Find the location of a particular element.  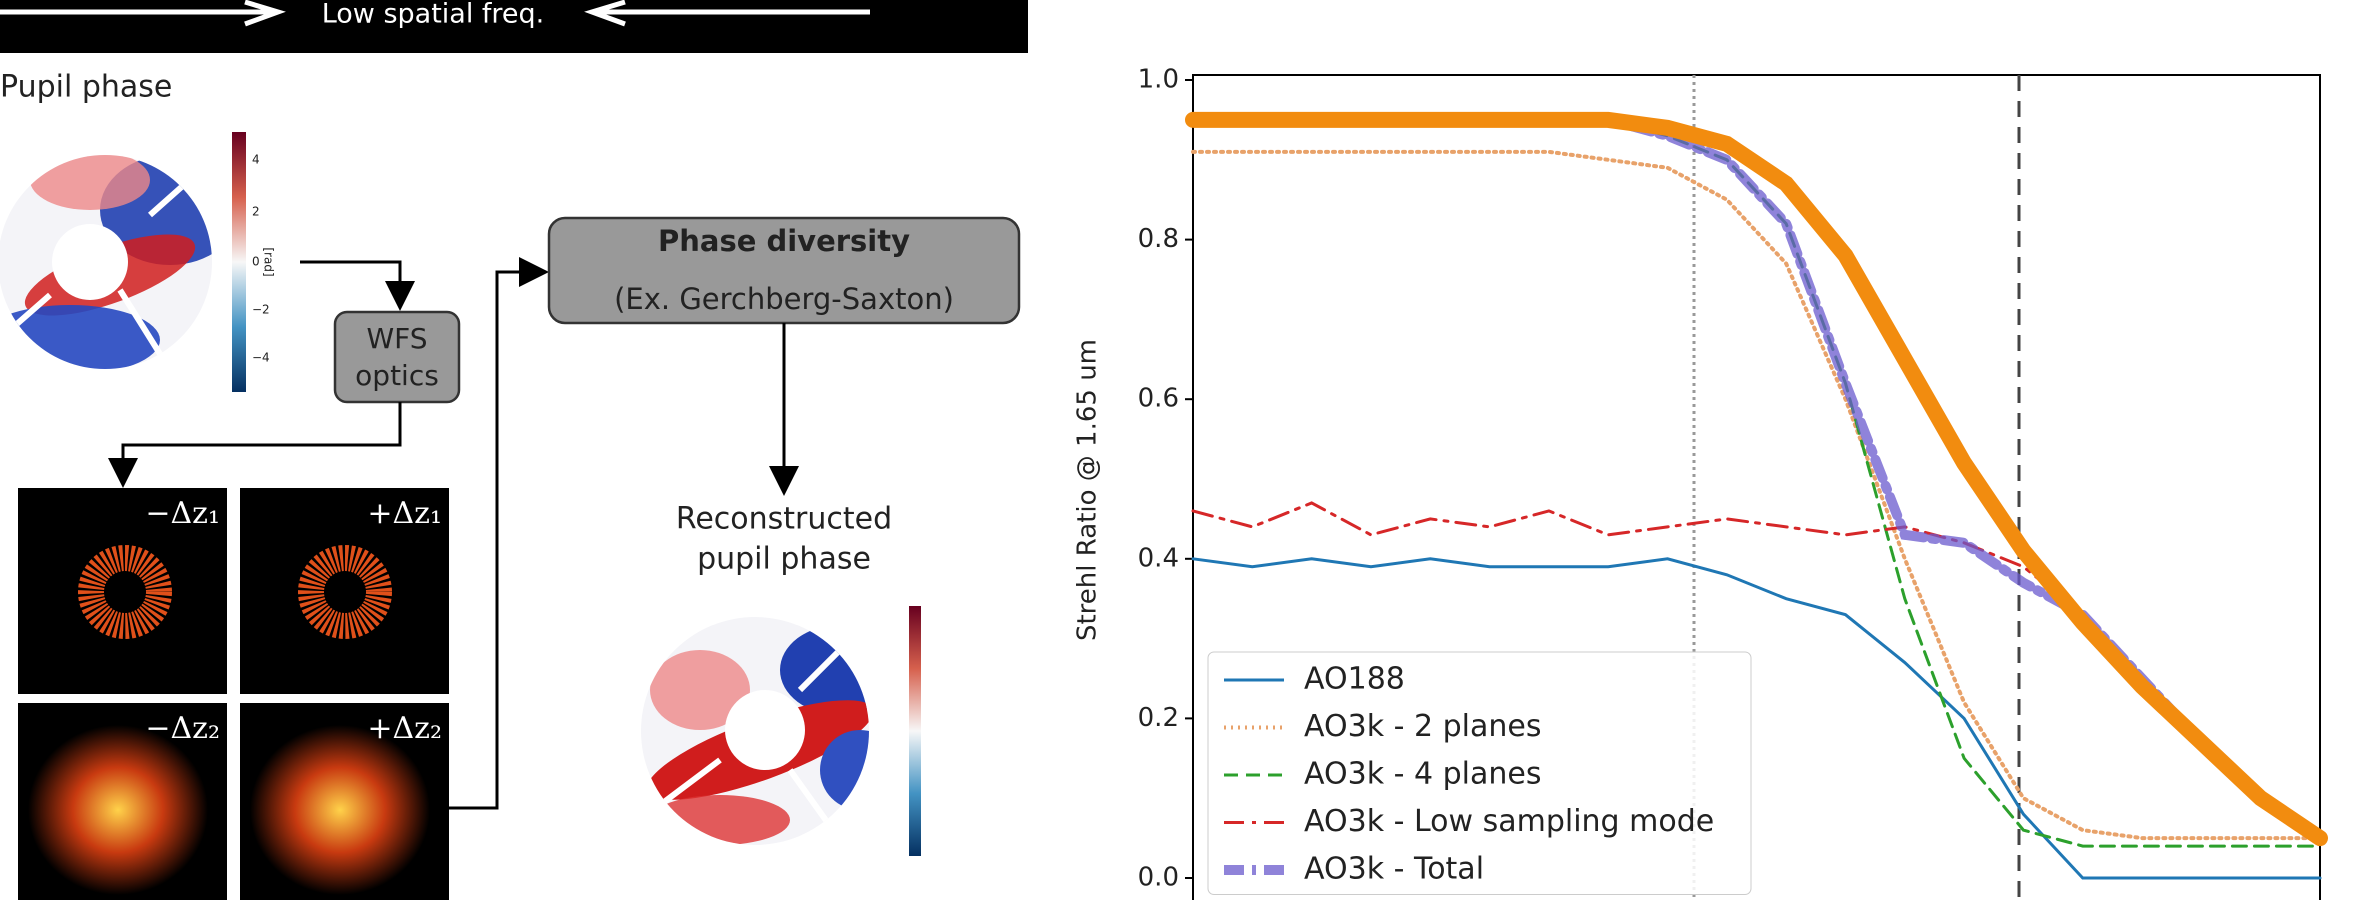

y-tick-label: 0.2 is located at coordinates (1158, 718).